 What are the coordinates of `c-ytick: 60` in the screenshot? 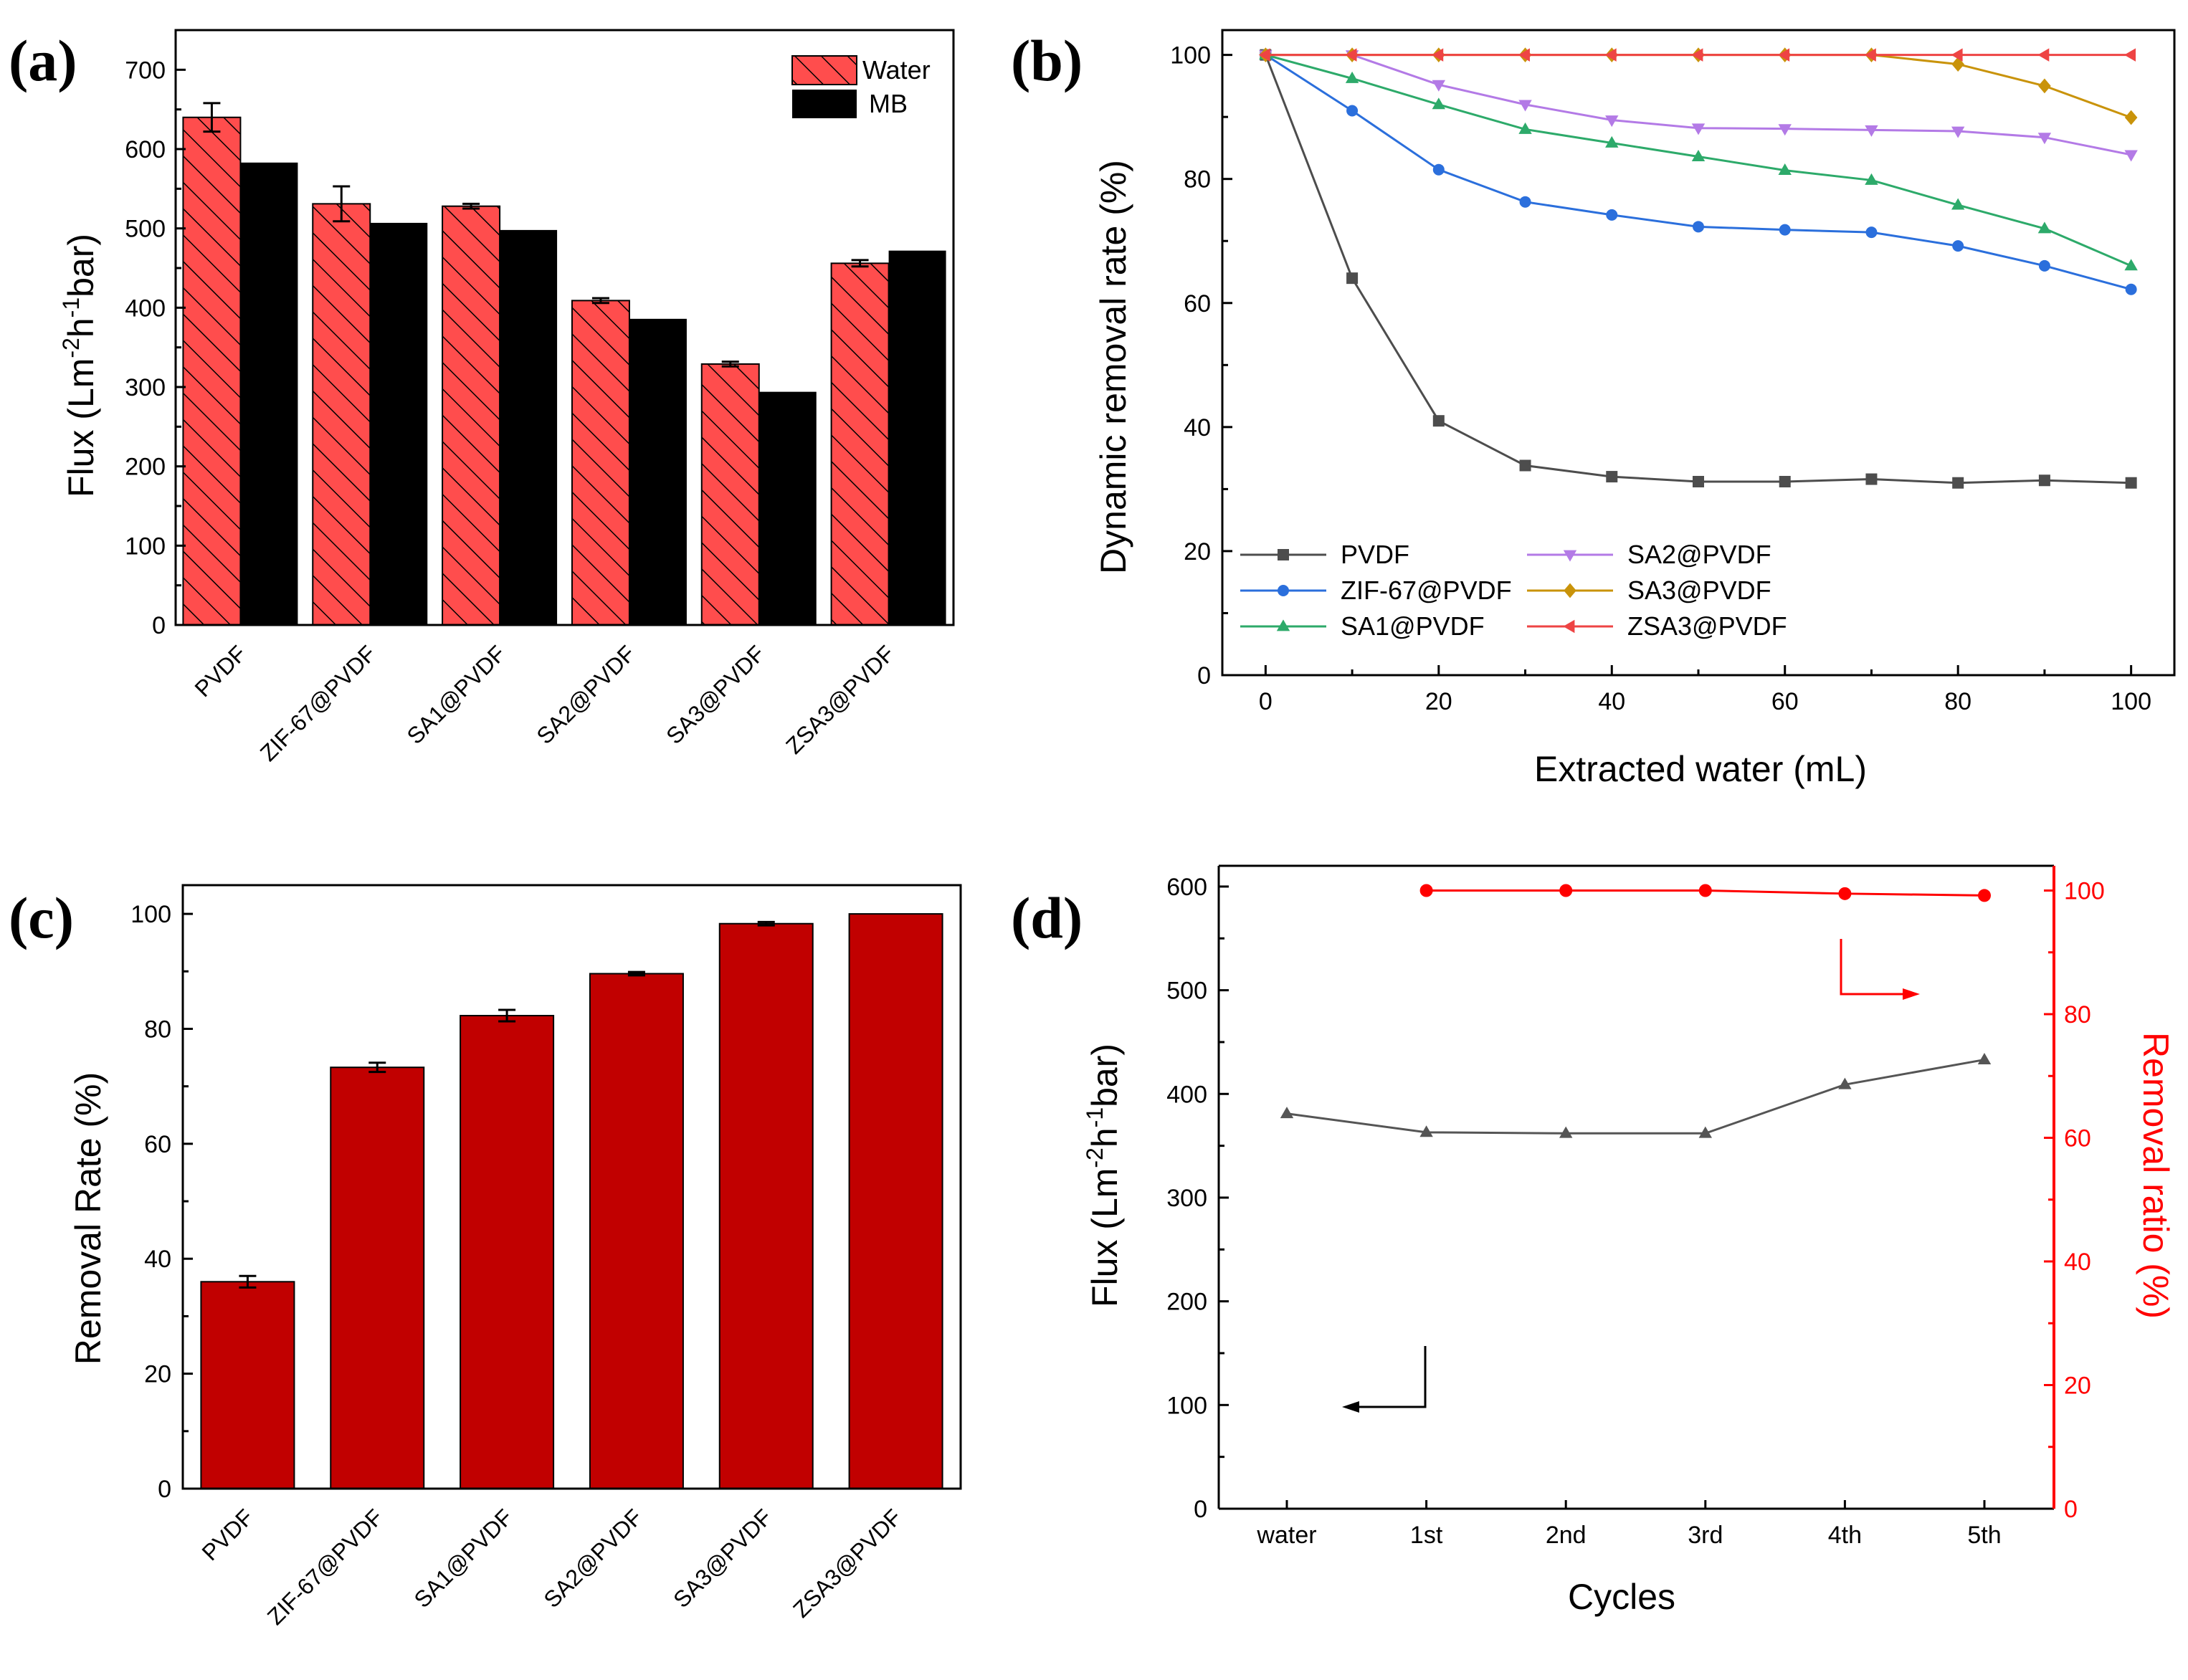 It's located at (157, 1144).